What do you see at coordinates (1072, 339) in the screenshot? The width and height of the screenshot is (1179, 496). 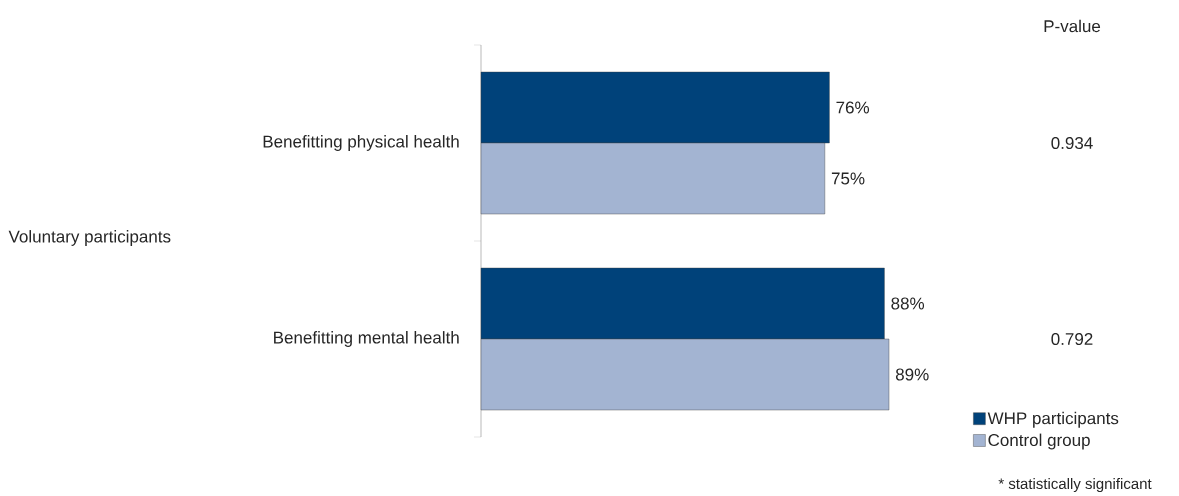 I see `text: 0.792` at bounding box center [1072, 339].